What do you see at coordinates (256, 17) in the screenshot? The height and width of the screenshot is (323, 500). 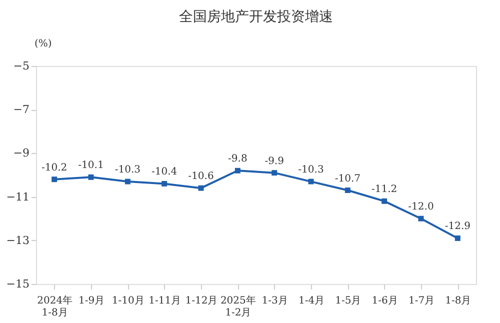 I see `chart-title: 全国房地产开发投资增速` at bounding box center [256, 17].